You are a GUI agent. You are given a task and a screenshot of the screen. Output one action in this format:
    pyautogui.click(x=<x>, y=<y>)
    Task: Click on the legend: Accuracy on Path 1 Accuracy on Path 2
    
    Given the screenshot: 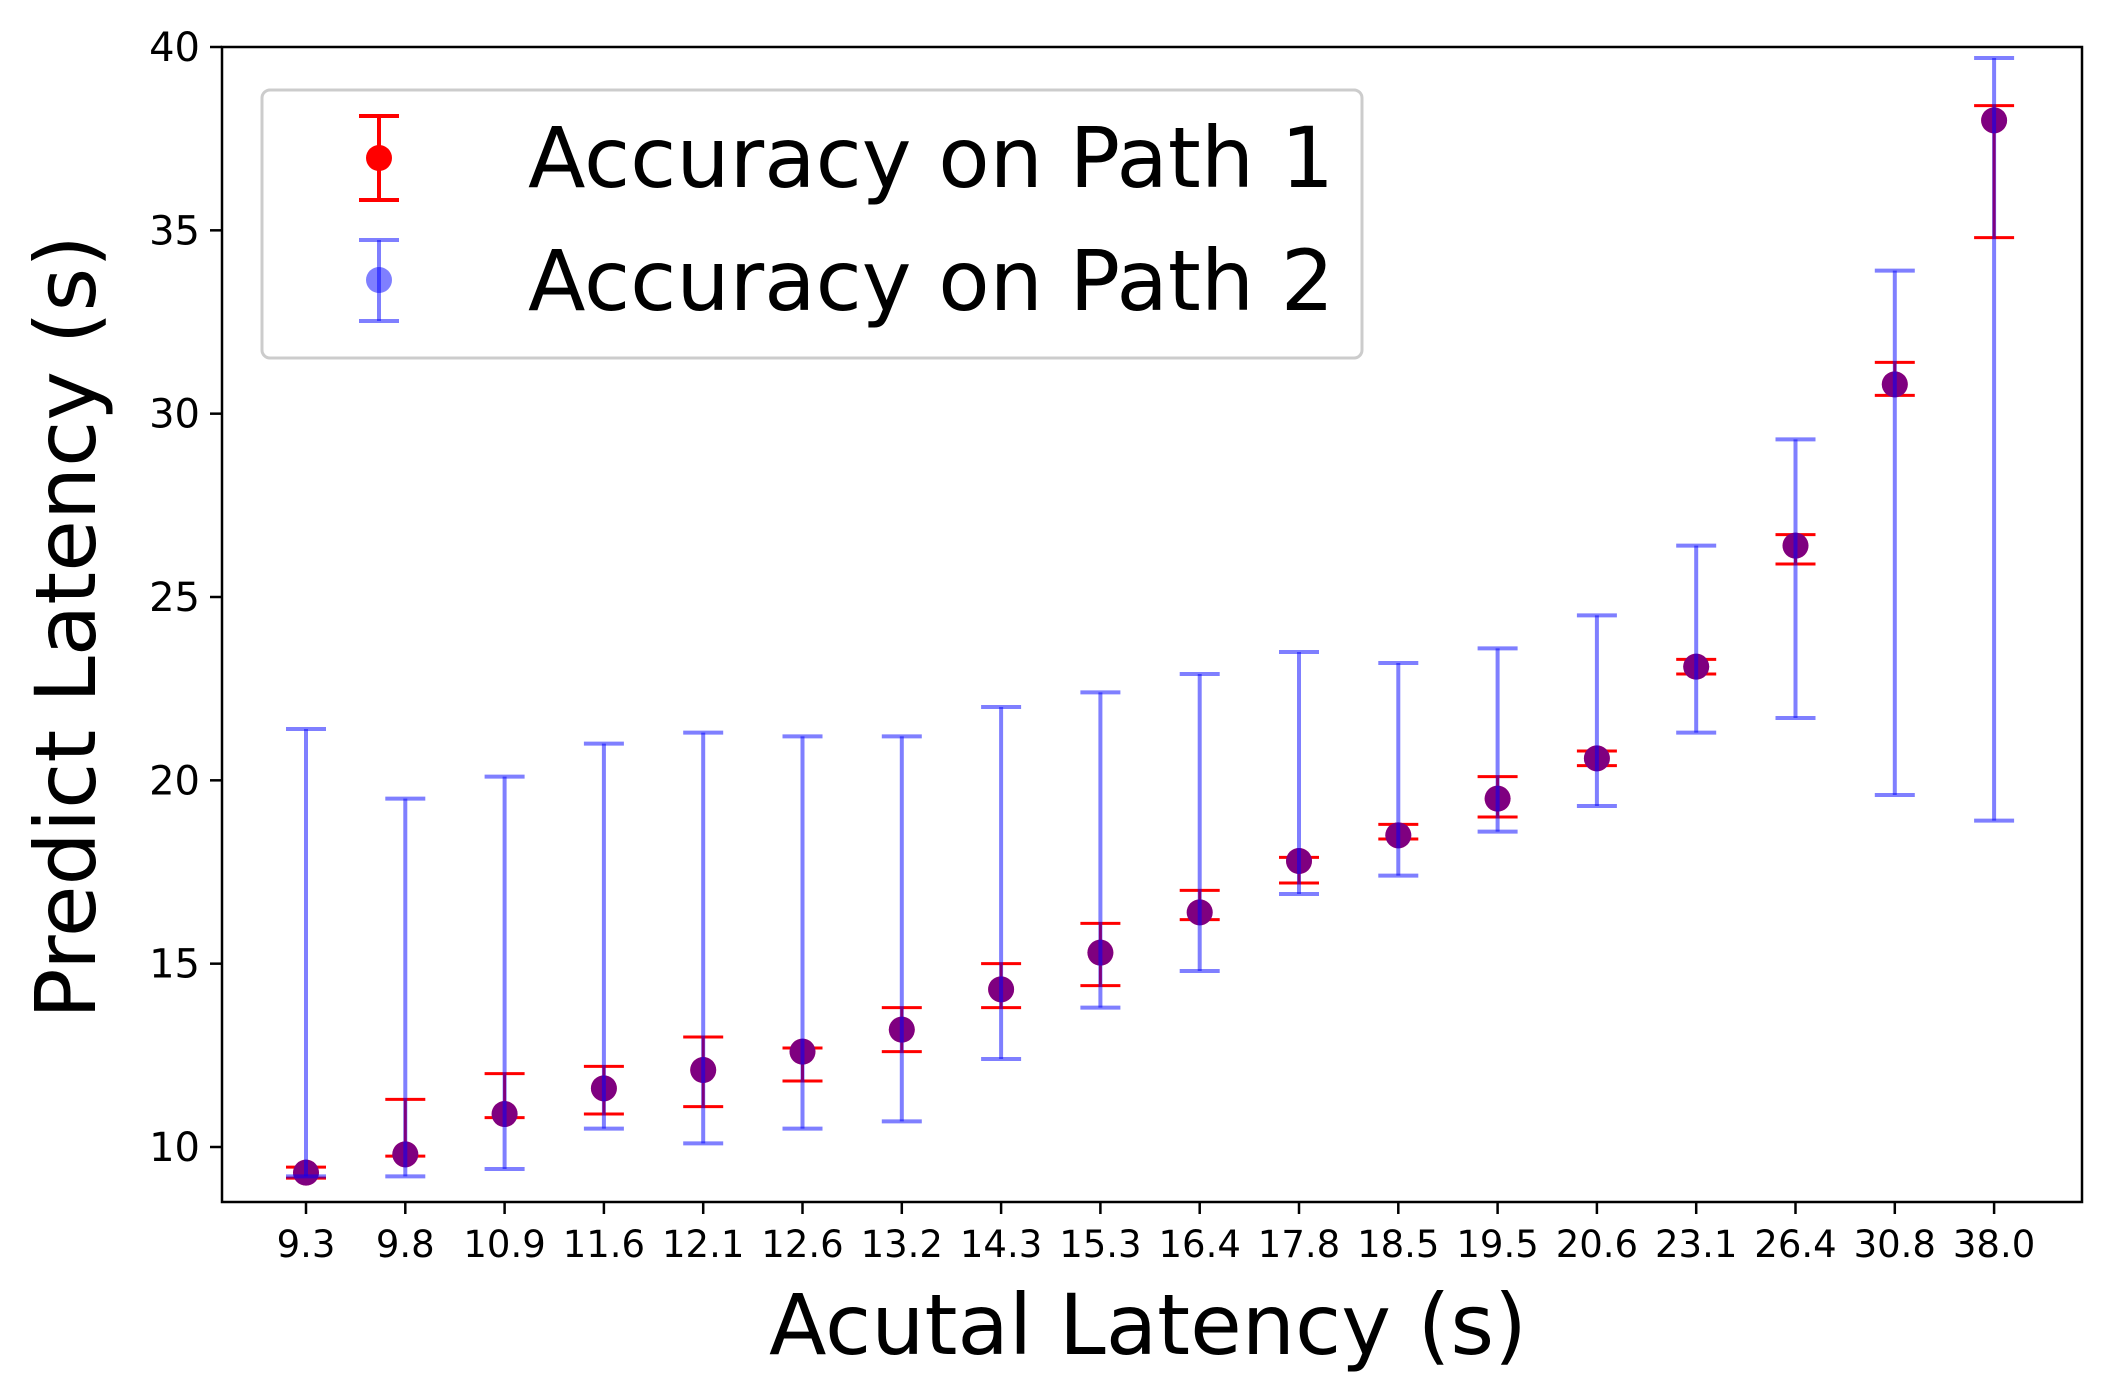 What is the action you would take?
    pyautogui.click(x=812, y=224)
    